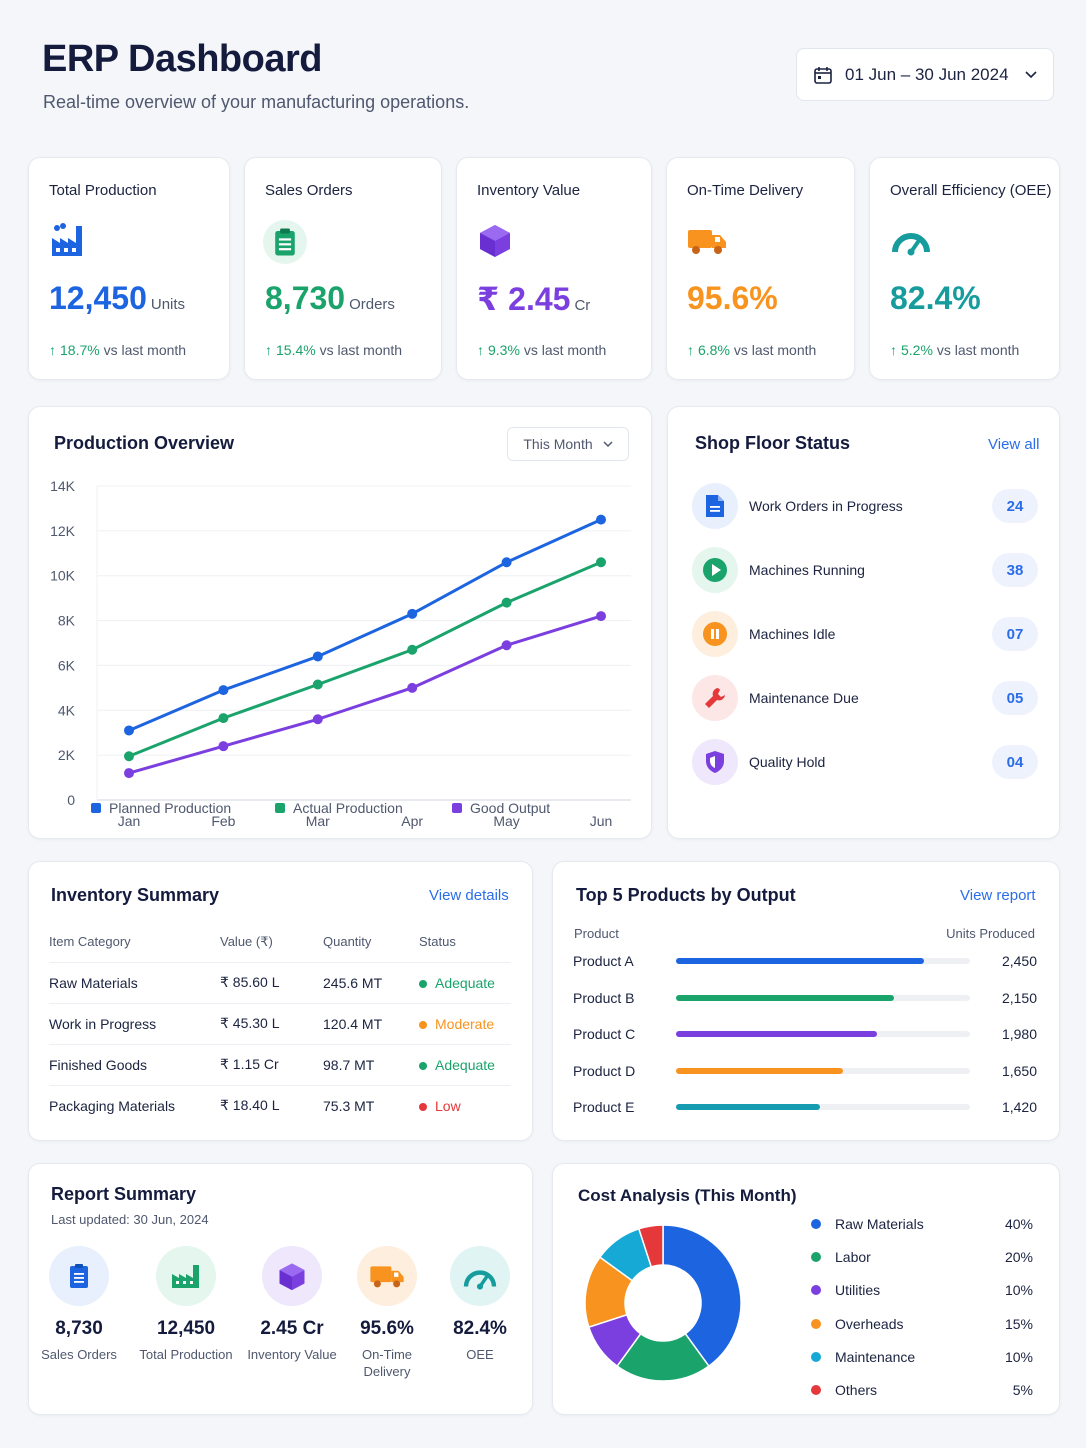  What do you see at coordinates (865, 506) in the screenshot?
I see `shop-floor-item: Work Orders in Progress 24` at bounding box center [865, 506].